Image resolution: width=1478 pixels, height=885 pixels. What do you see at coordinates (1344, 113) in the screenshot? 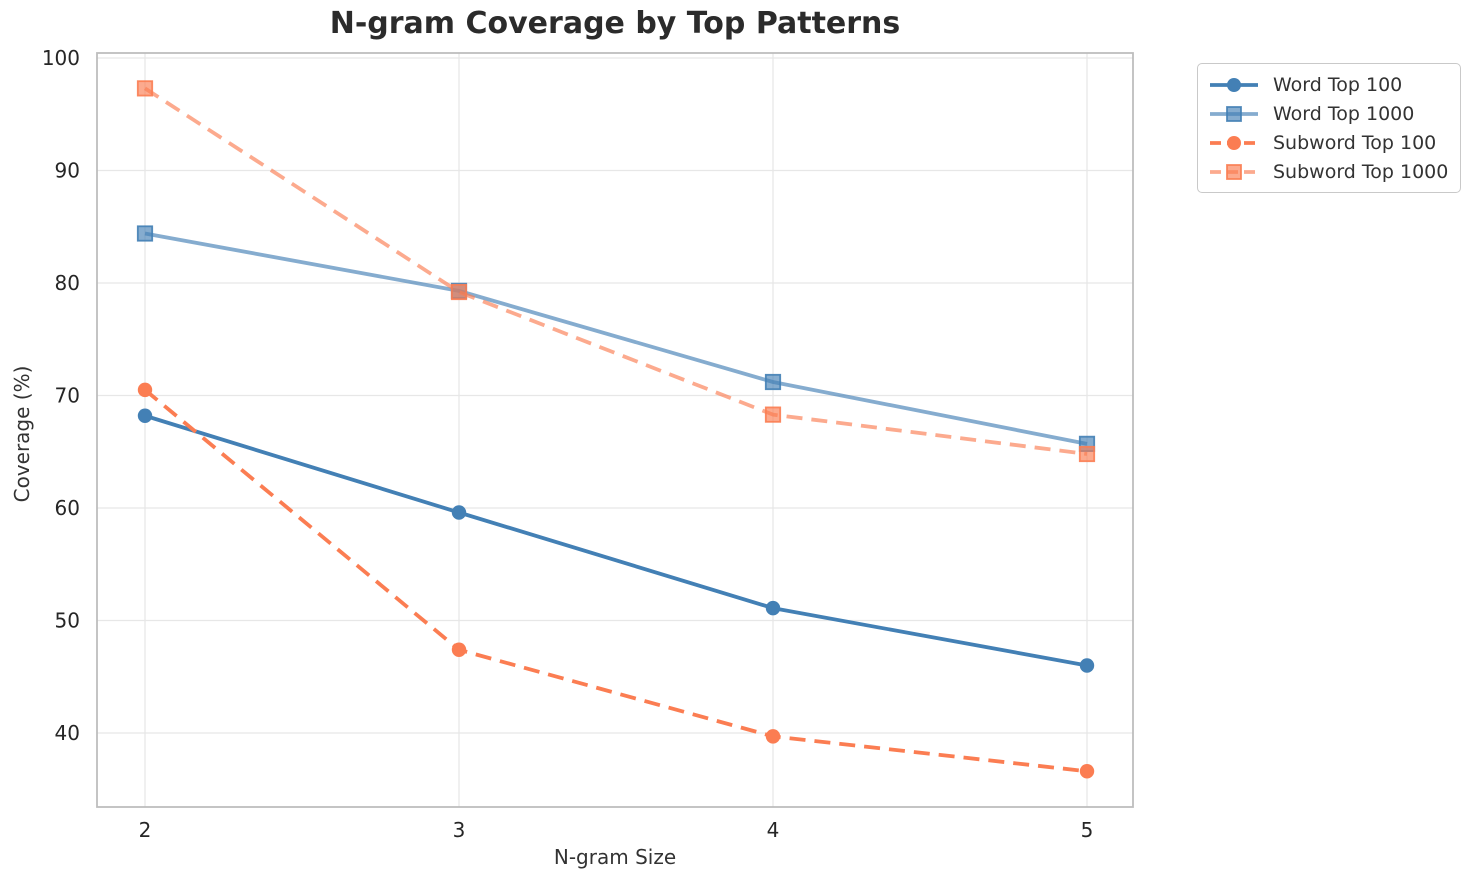
I see `legend-label: Word Top 1000` at bounding box center [1344, 113].